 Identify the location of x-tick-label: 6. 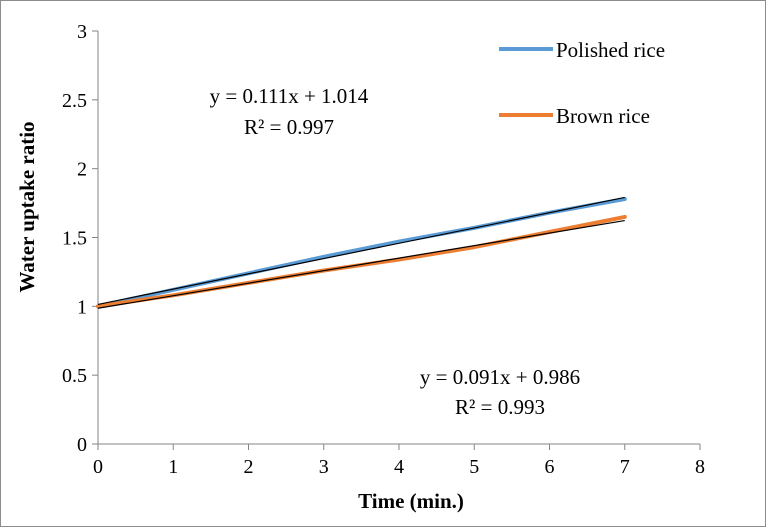
(550, 467).